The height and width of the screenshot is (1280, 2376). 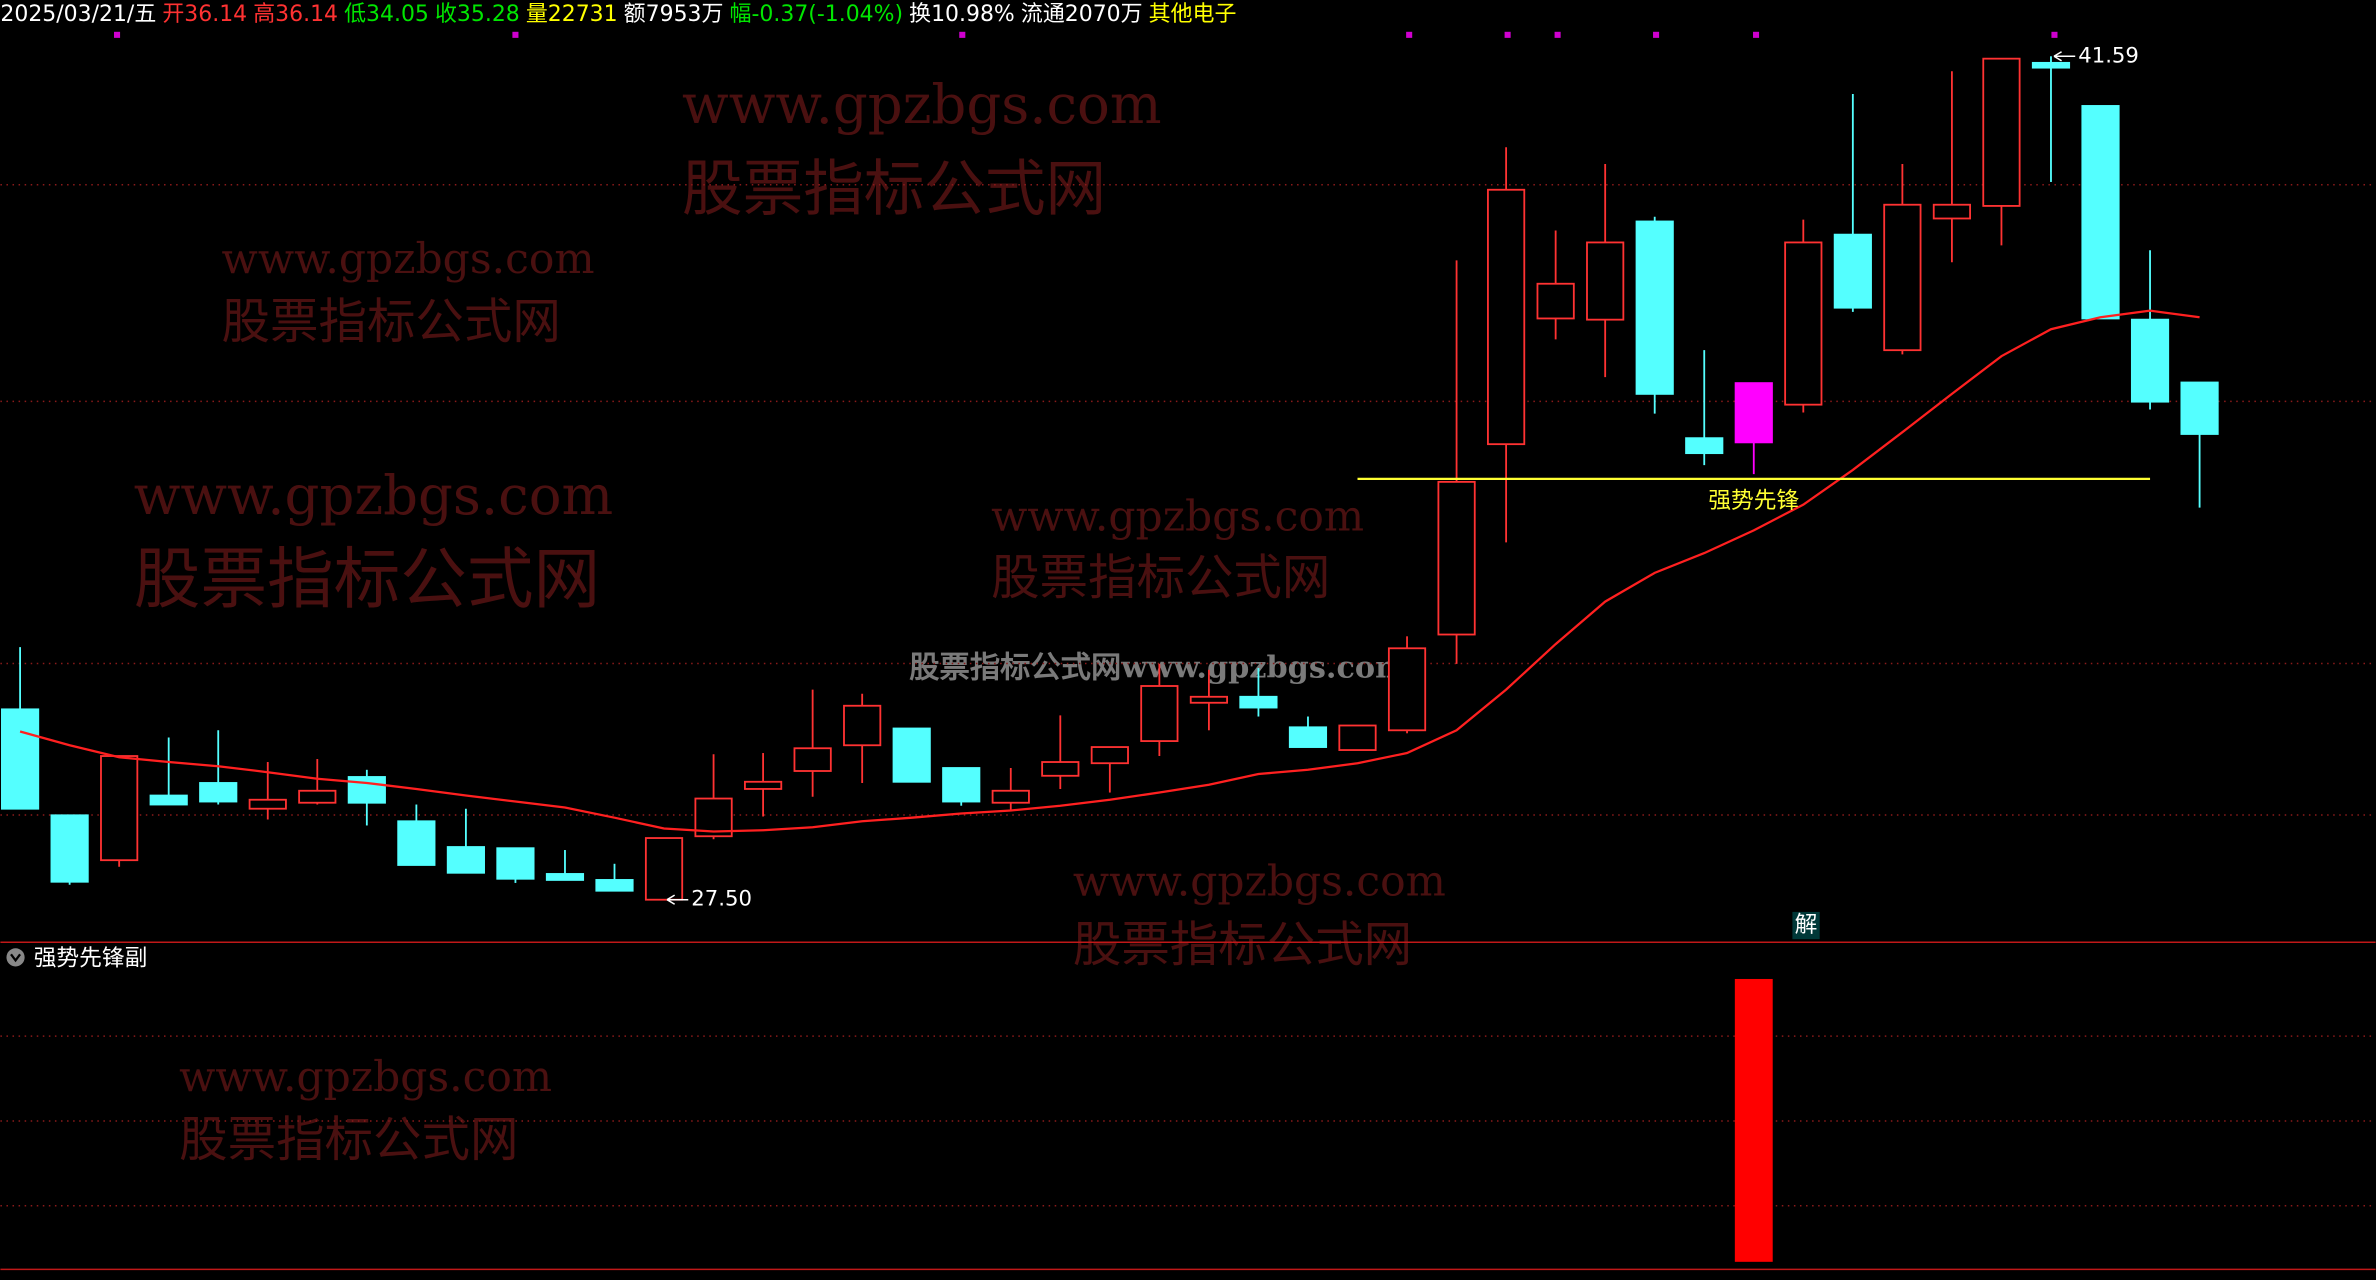 I want to click on panel-icon-arrow, so click(x=16, y=958).